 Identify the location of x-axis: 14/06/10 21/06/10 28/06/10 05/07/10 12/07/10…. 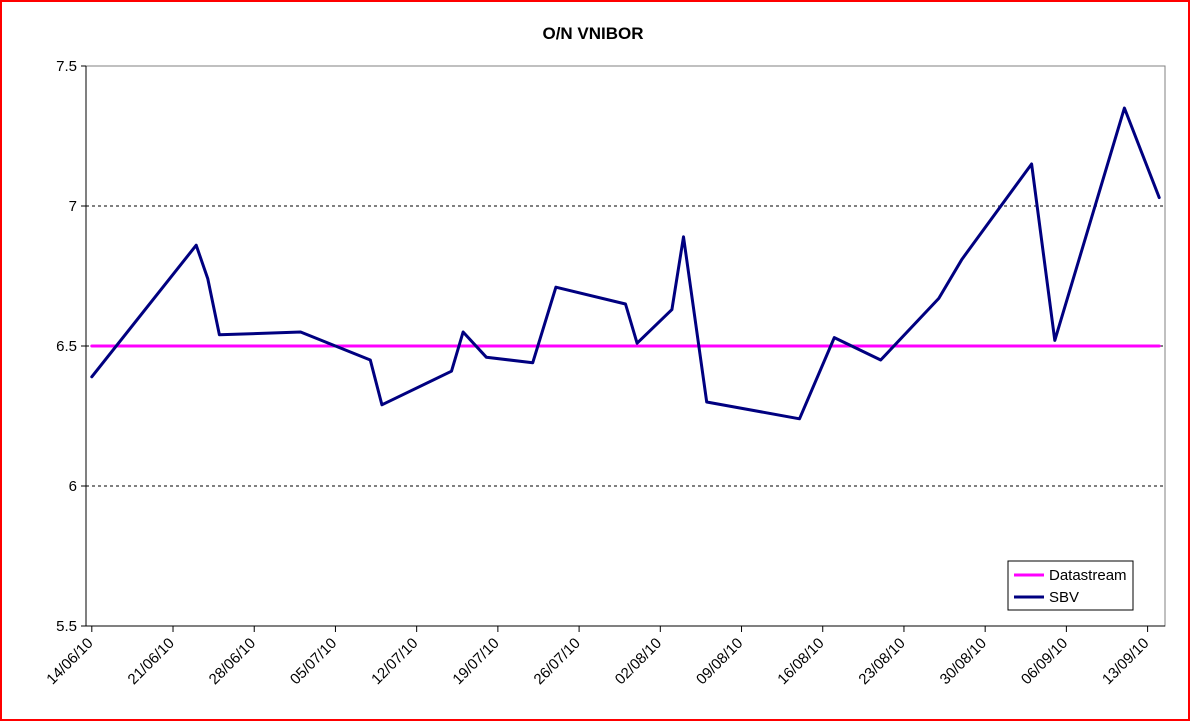
(604, 656).